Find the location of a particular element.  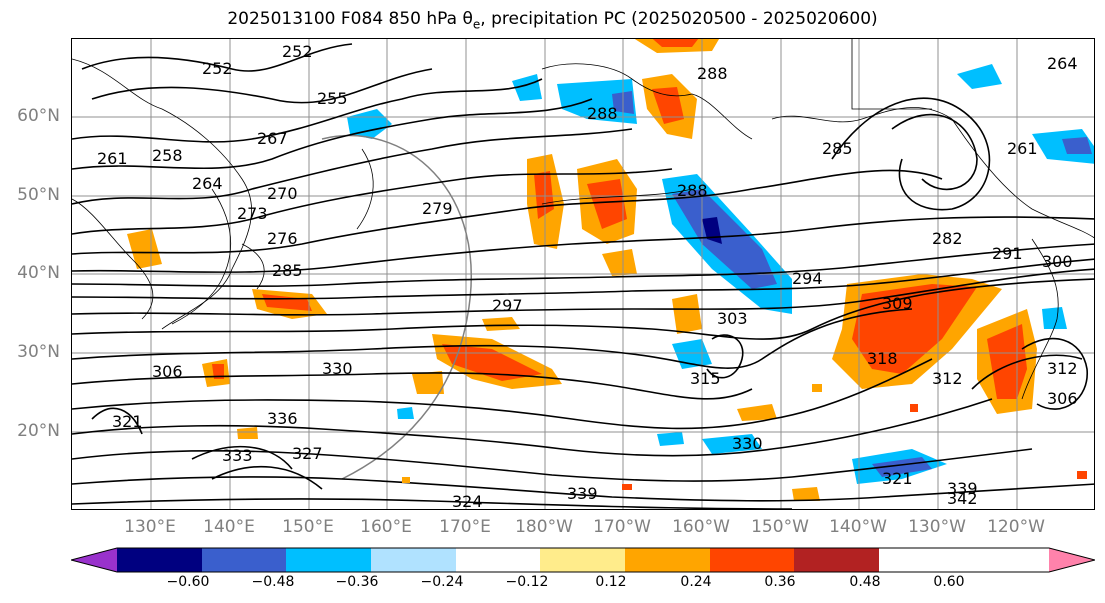

colorbar is located at coordinates (583, 560).